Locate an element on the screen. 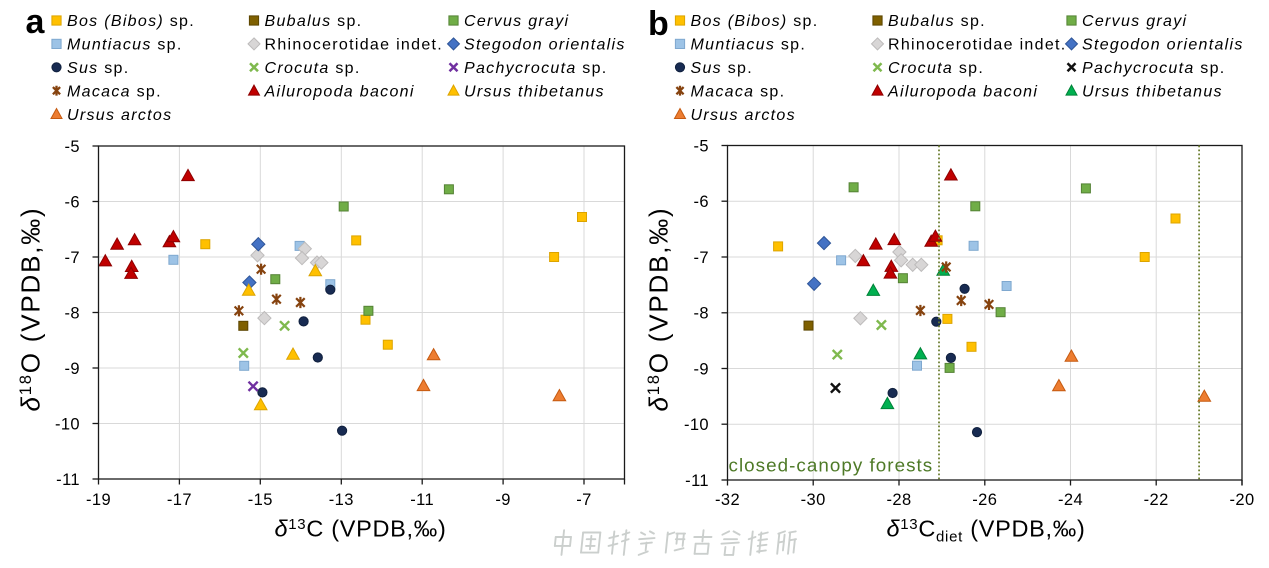 This screenshot has width=1269, height=568. svg-text: -32 is located at coordinates (727, 500).